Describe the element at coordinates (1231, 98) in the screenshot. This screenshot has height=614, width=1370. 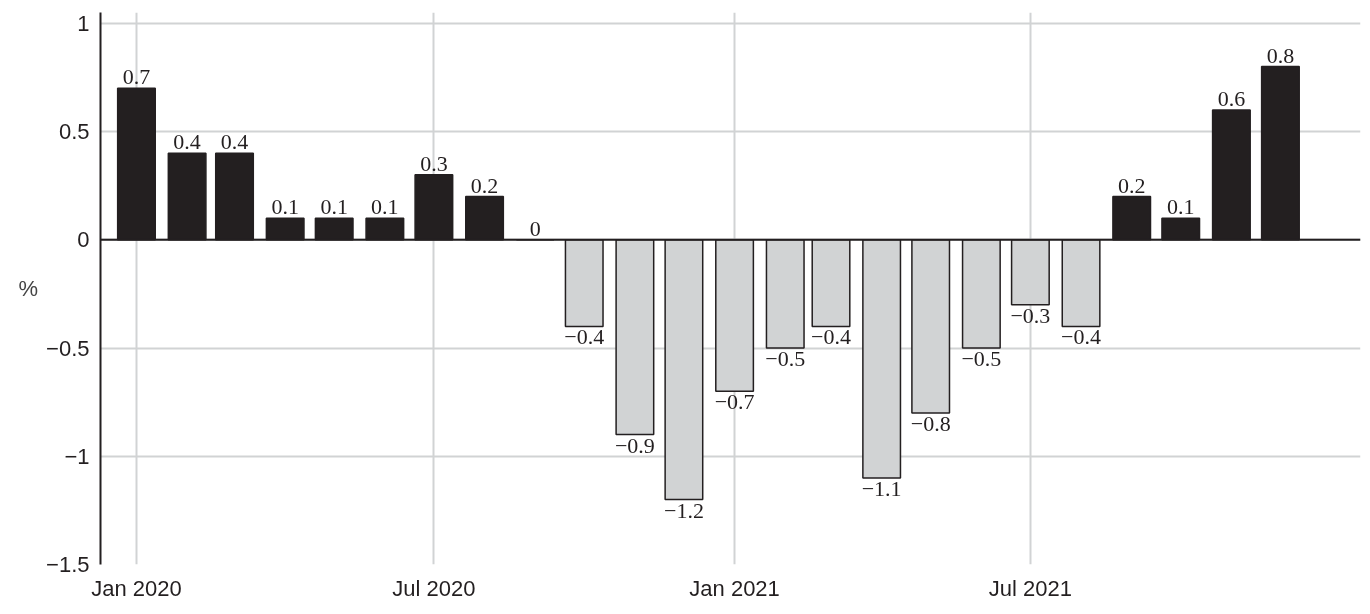
I see `data-label: 0.6` at that location.